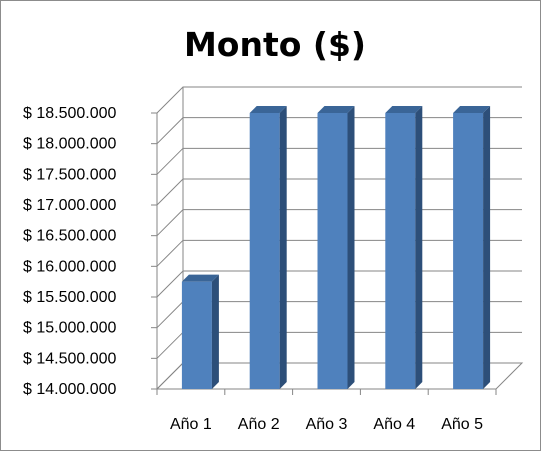 The width and height of the screenshot is (541, 452). I want to click on y-tick-label: $ 17.500.000, so click(70, 174).